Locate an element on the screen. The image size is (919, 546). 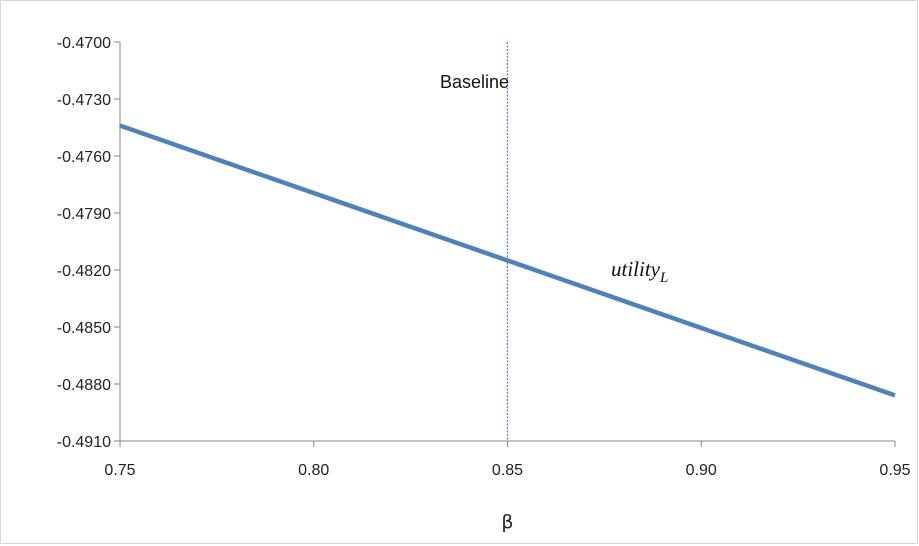
y-tick-label: -0.4910 is located at coordinates (84, 442).